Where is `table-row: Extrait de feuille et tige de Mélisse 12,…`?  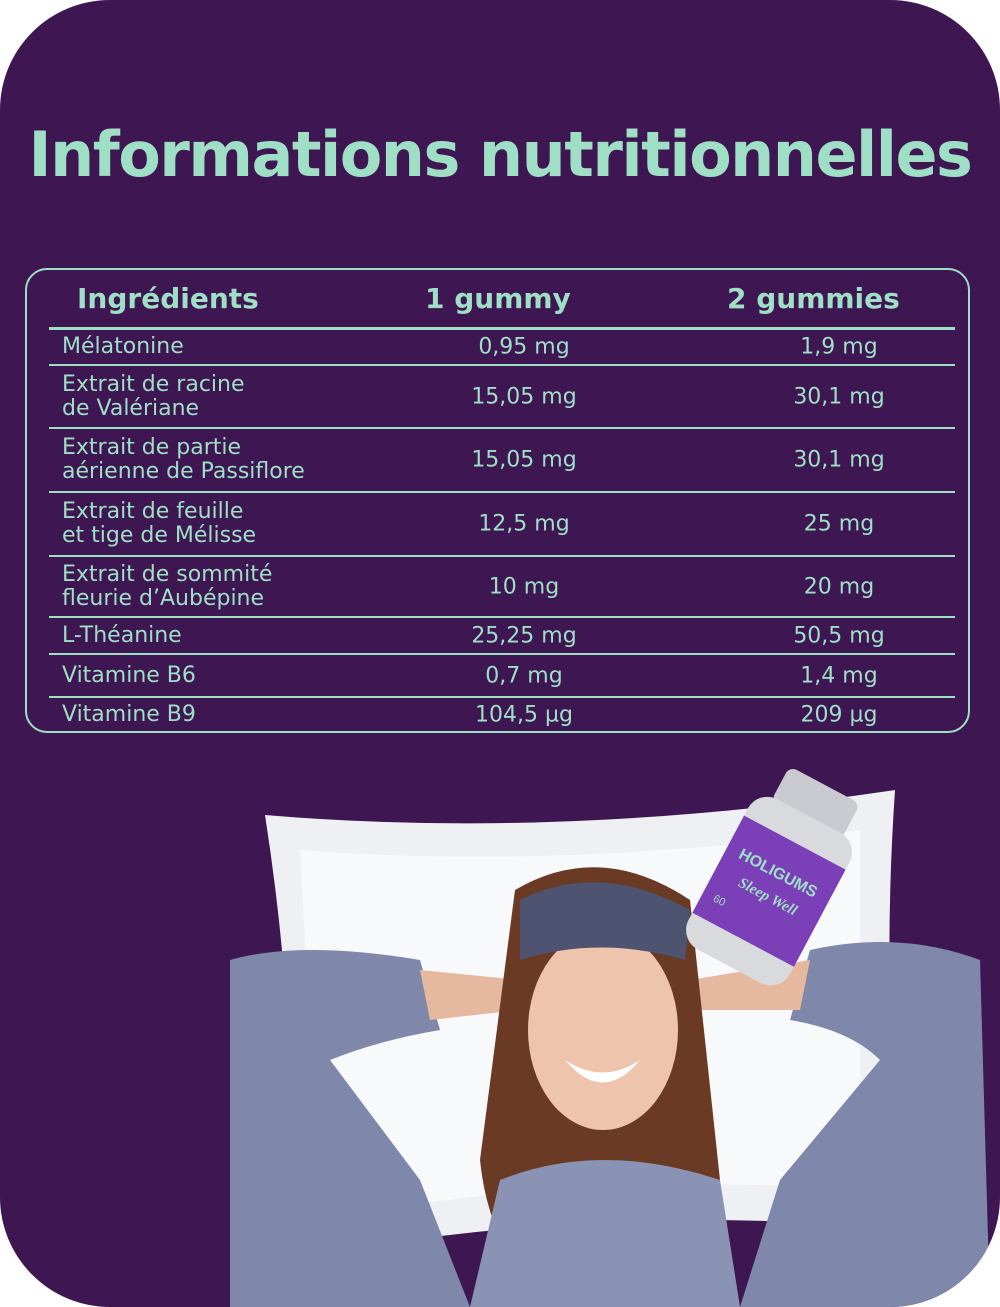
table-row: Extrait de feuille et tige de Mélisse 12,… is located at coordinates (502, 524).